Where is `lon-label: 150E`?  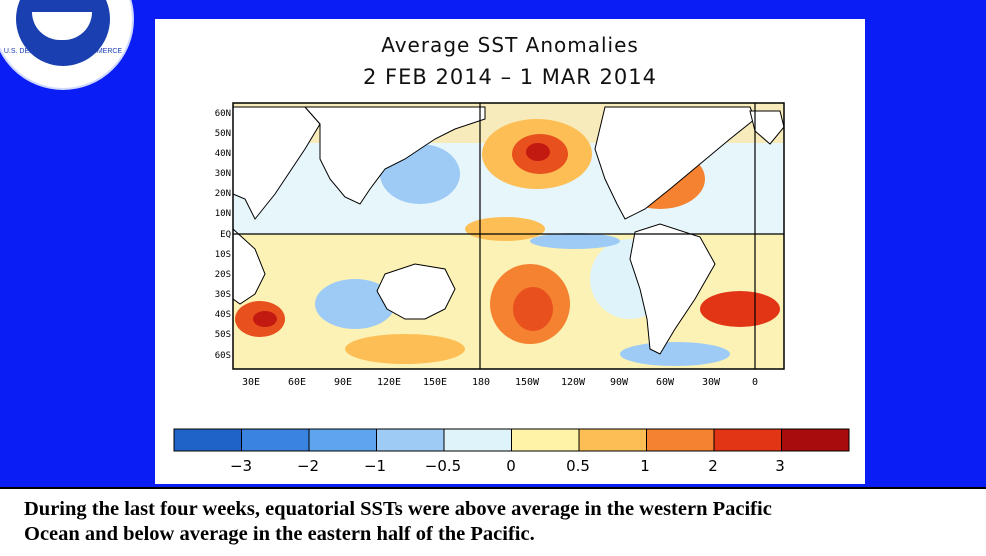
lon-label: 150E is located at coordinates (435, 382).